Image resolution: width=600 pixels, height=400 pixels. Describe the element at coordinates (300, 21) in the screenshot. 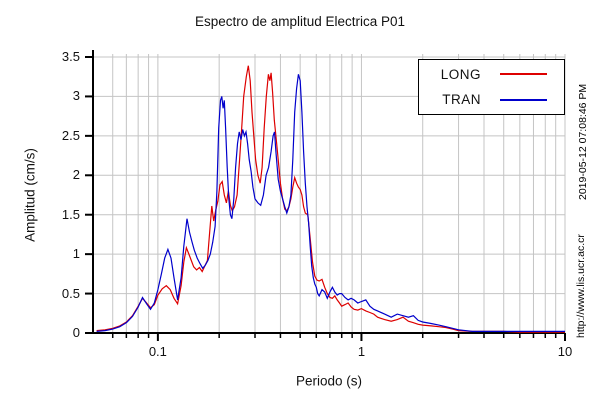

I see `chart-title: Espectro de amplitud Electrica P01` at that location.